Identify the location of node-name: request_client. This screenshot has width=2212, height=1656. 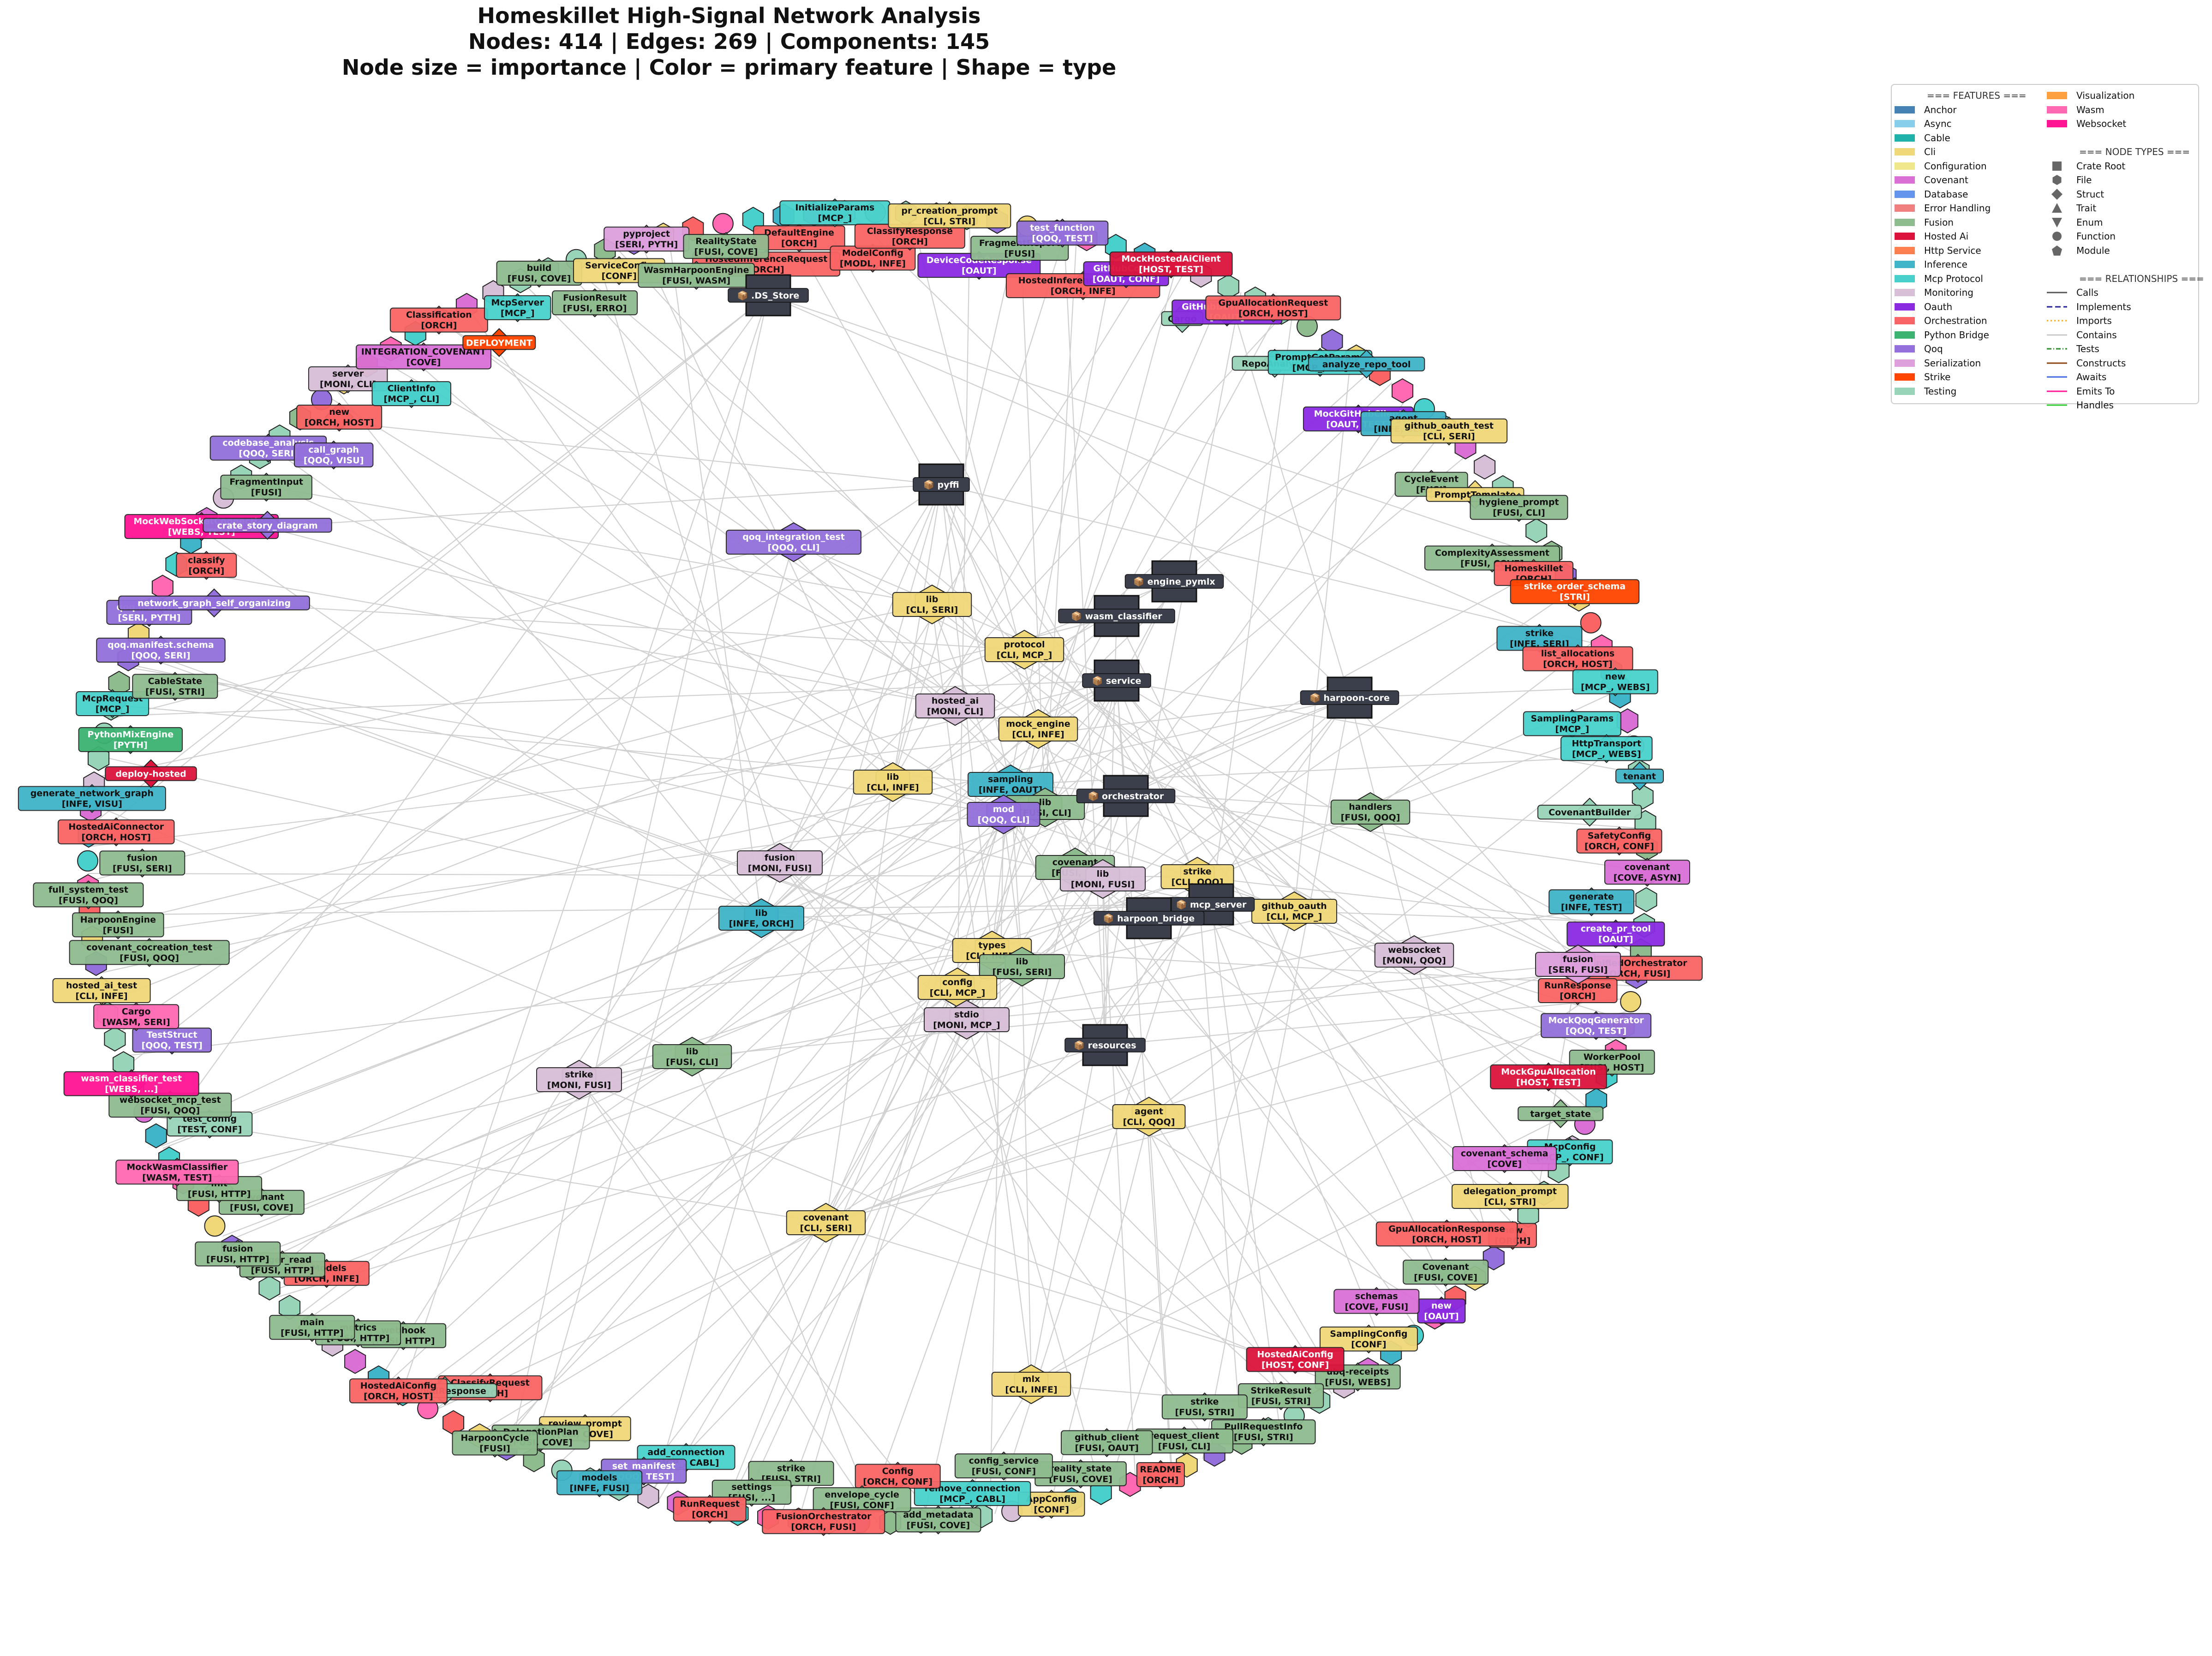
(1184, 1436).